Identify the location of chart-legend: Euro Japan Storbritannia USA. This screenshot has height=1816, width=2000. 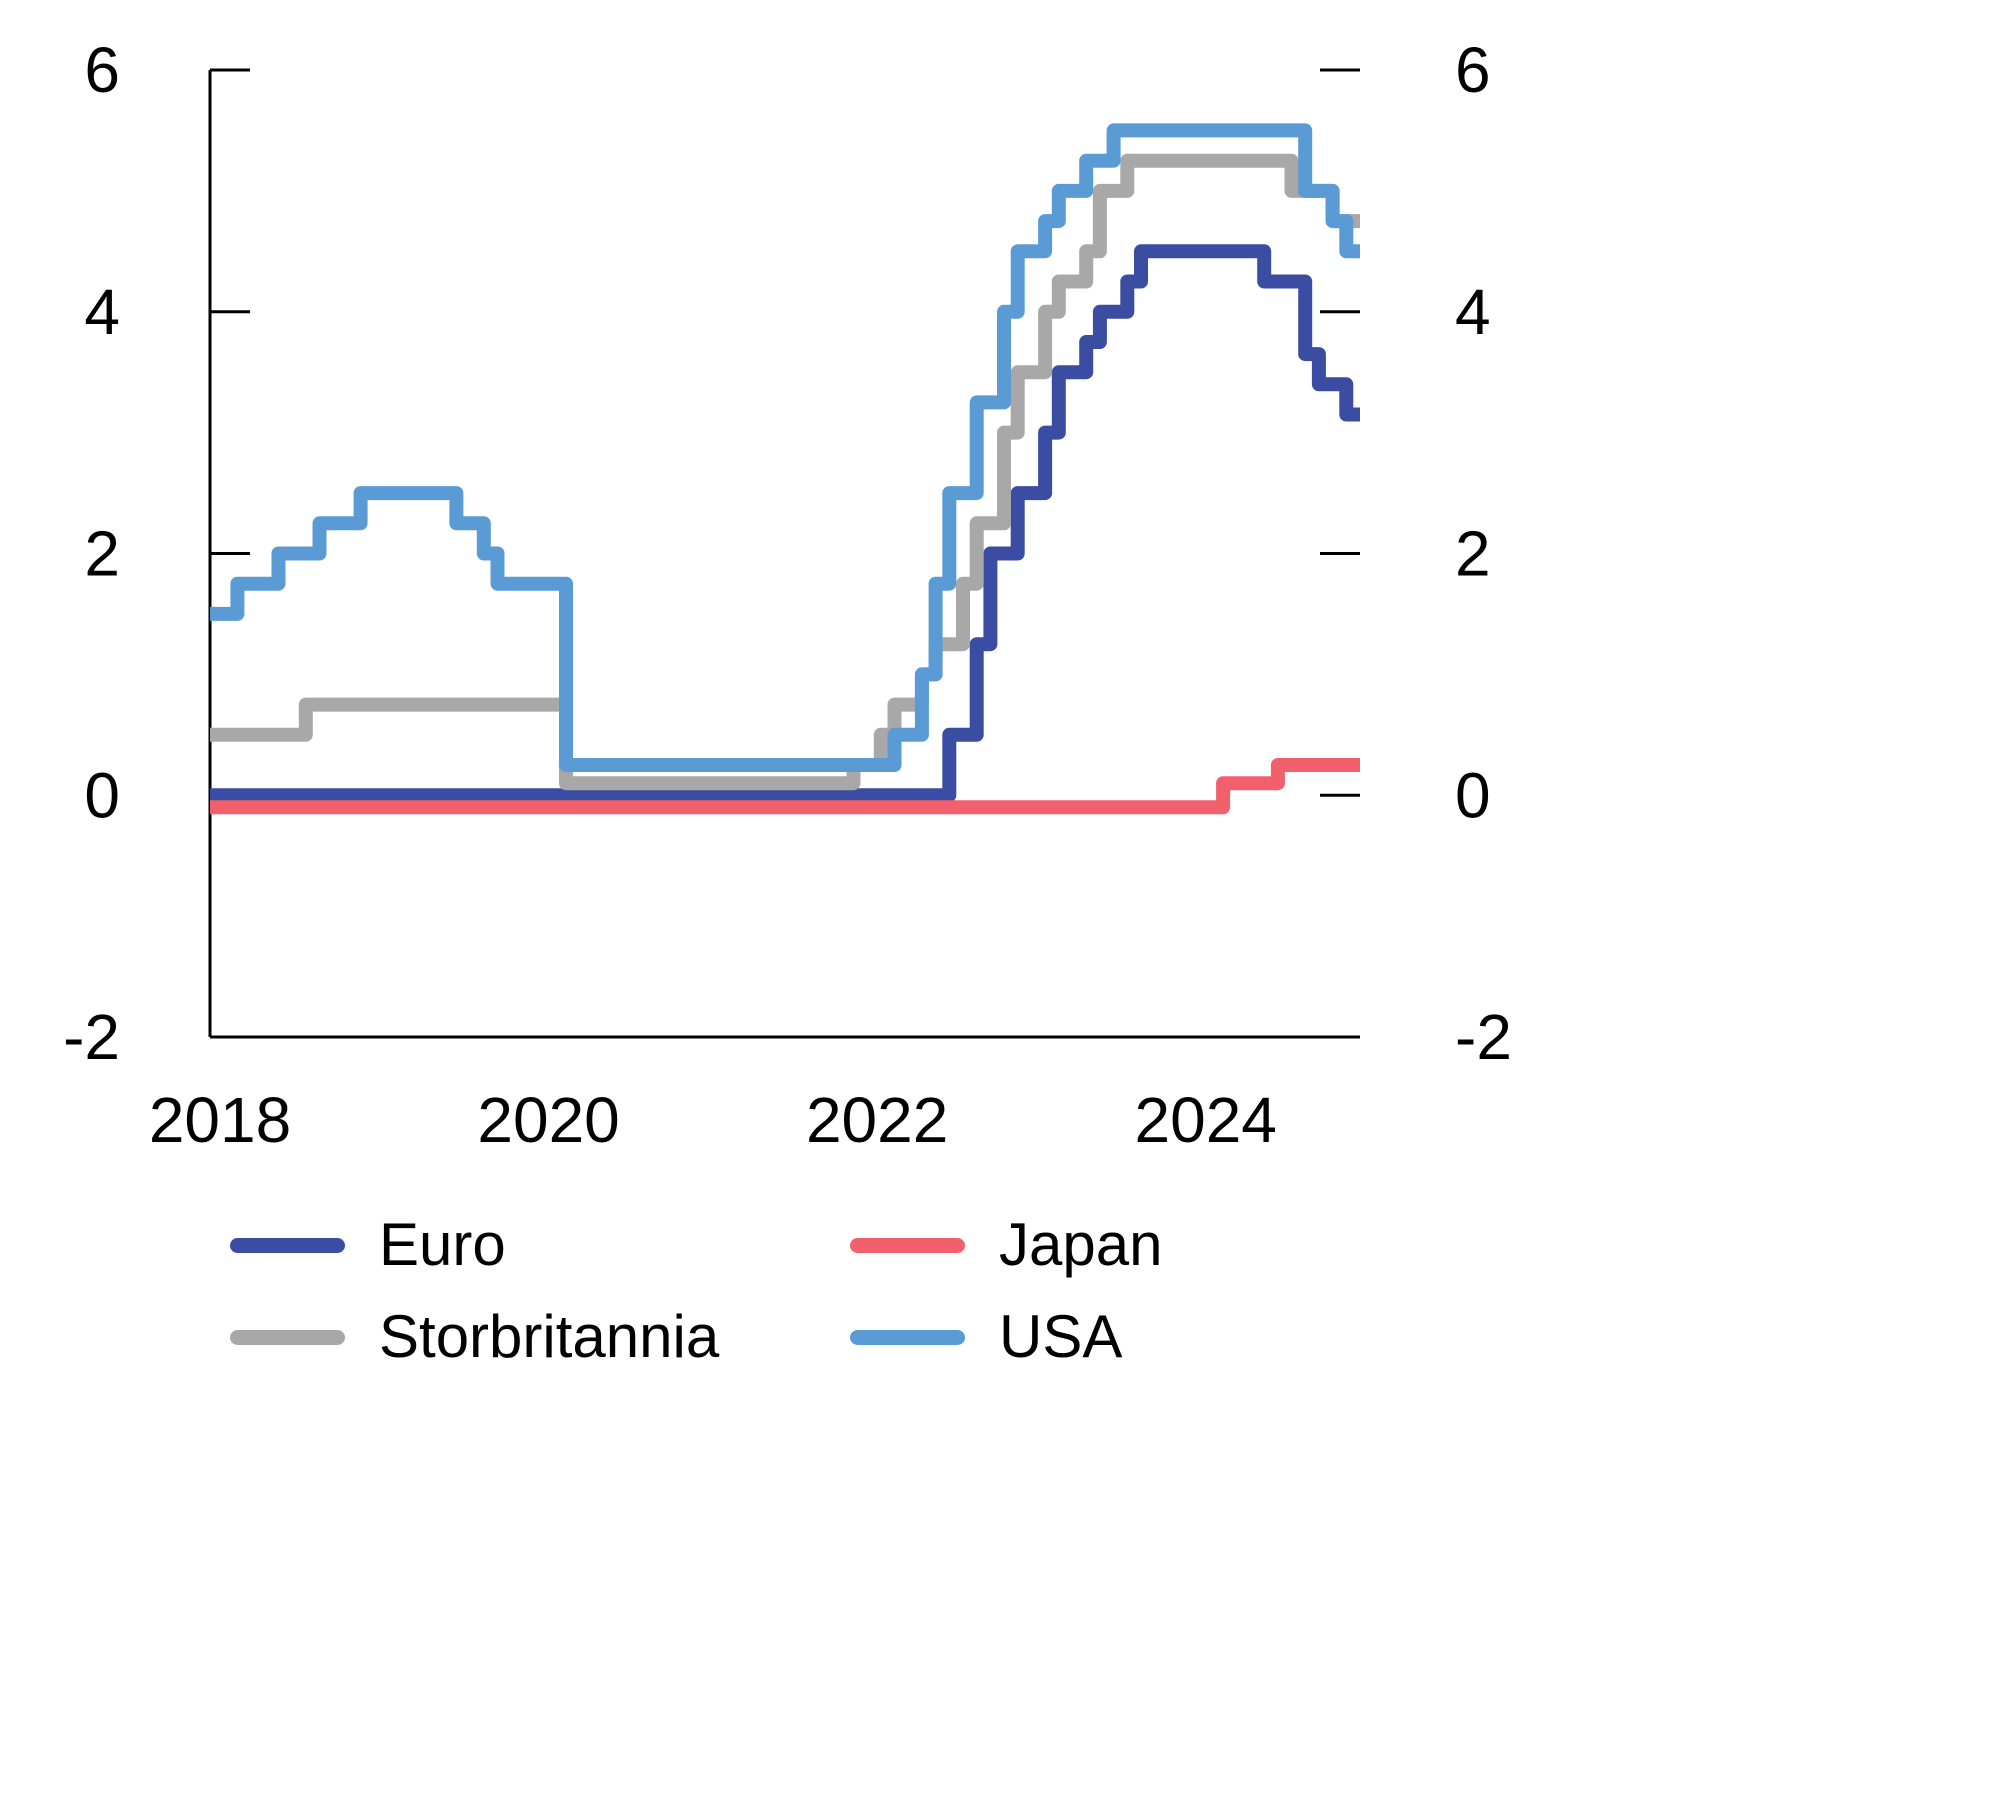
(696, 1291).